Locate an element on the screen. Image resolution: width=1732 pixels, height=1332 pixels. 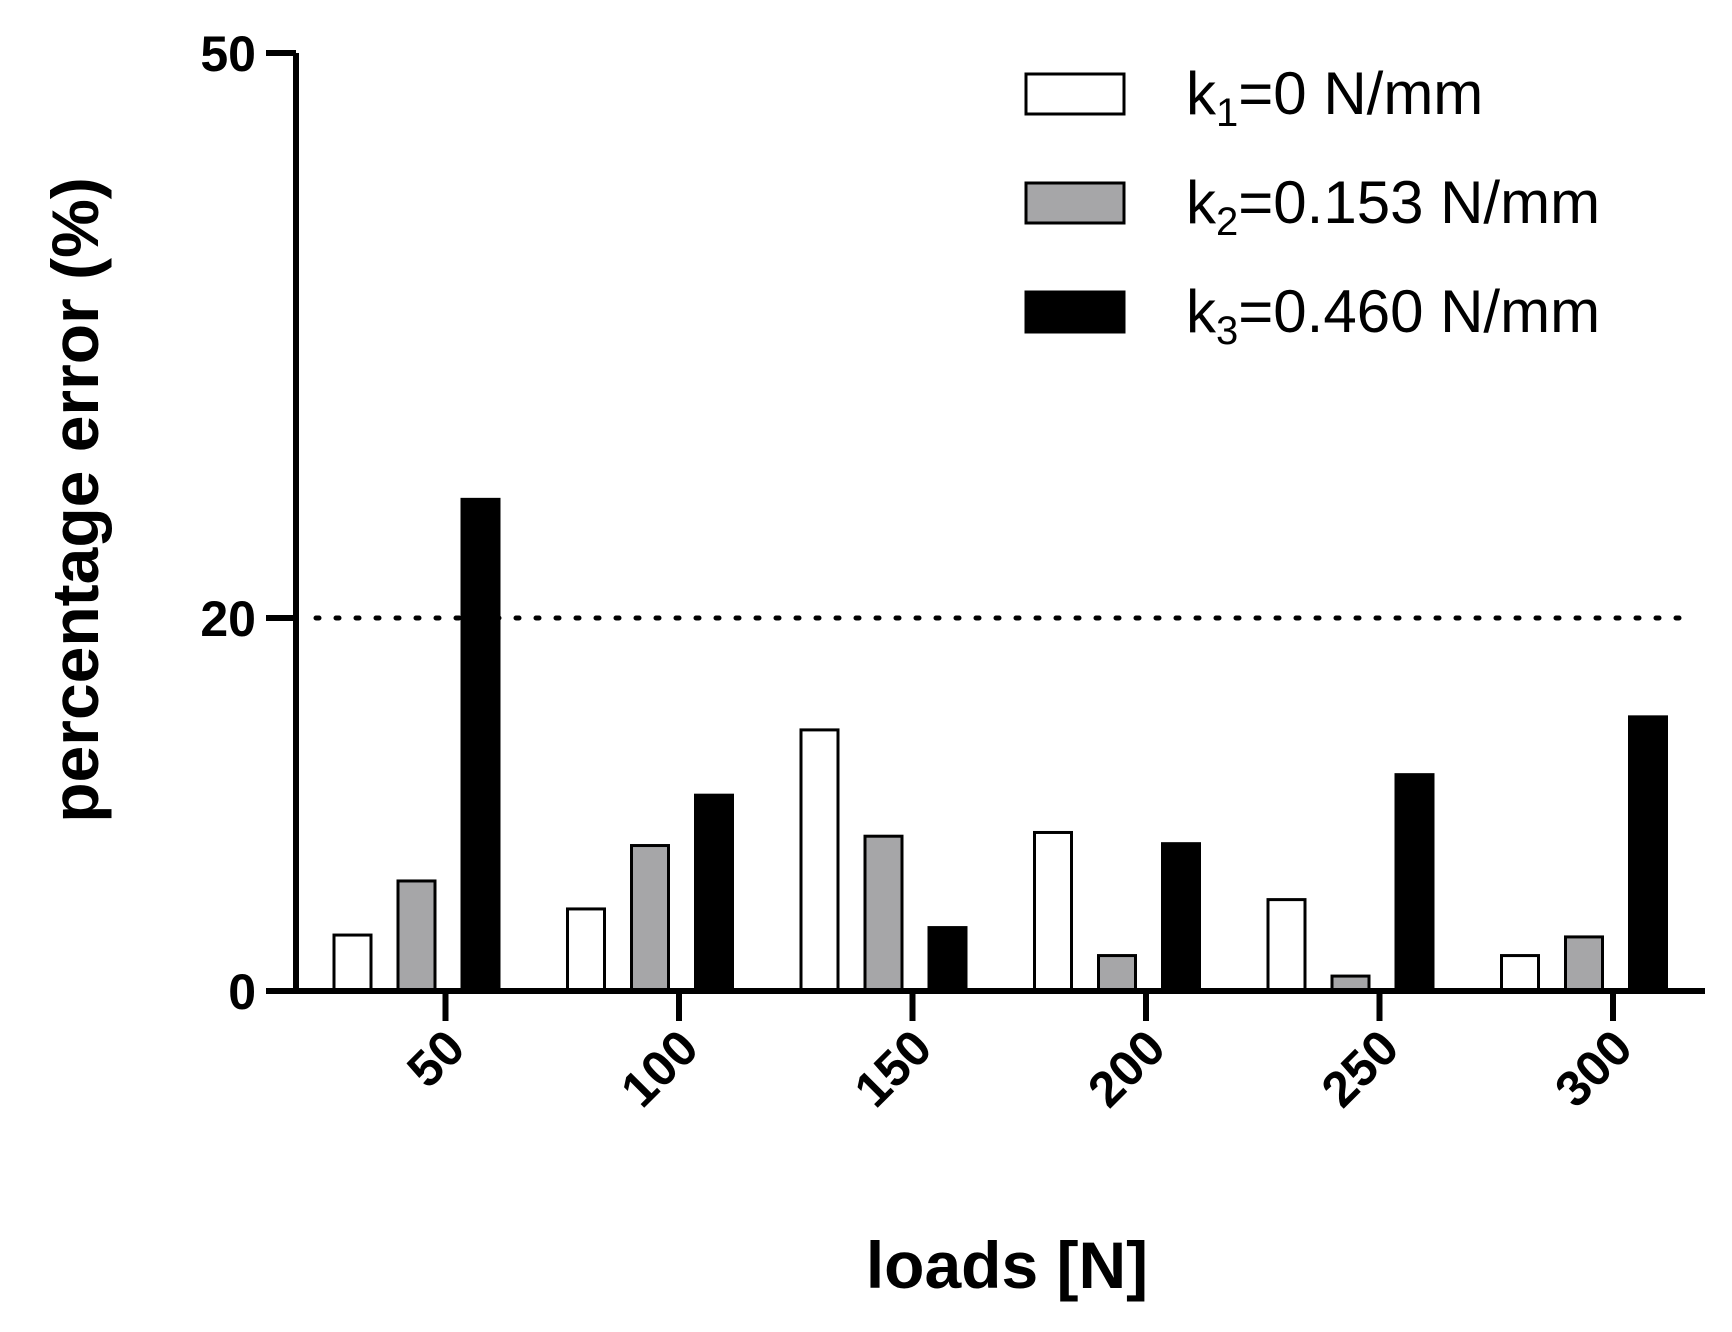
x-tick-label-100: 100 is located at coordinates (659, 1068).